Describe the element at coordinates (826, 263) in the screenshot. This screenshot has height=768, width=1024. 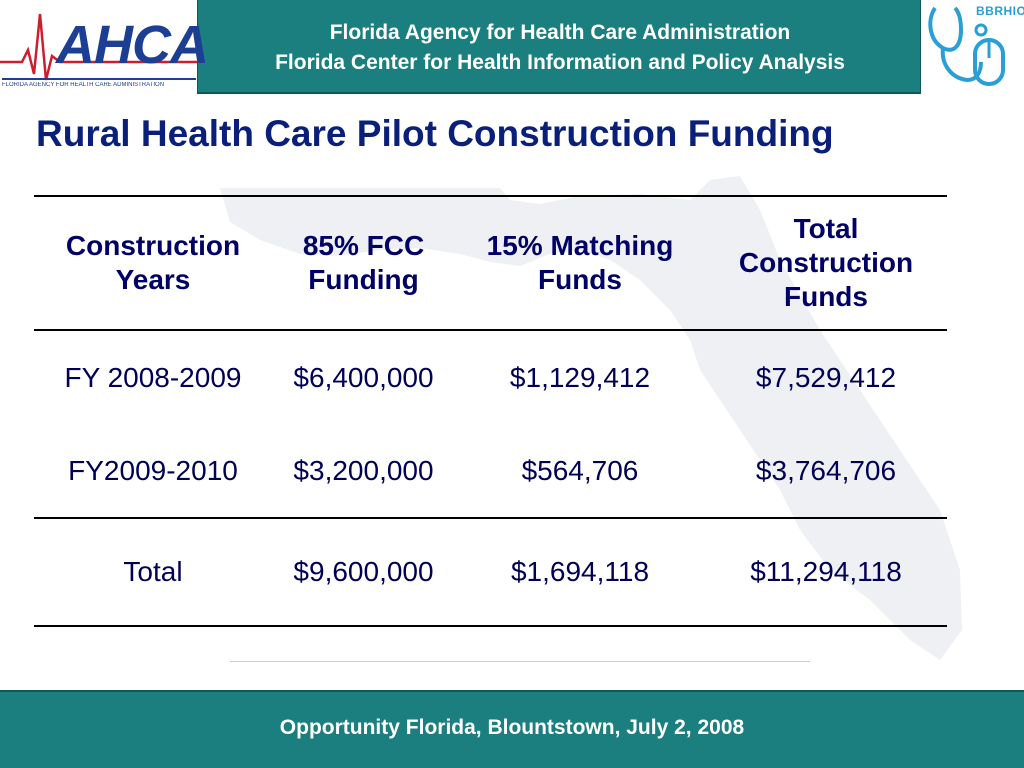
I see `column-header-total-funds: Total Construction Funds` at that location.